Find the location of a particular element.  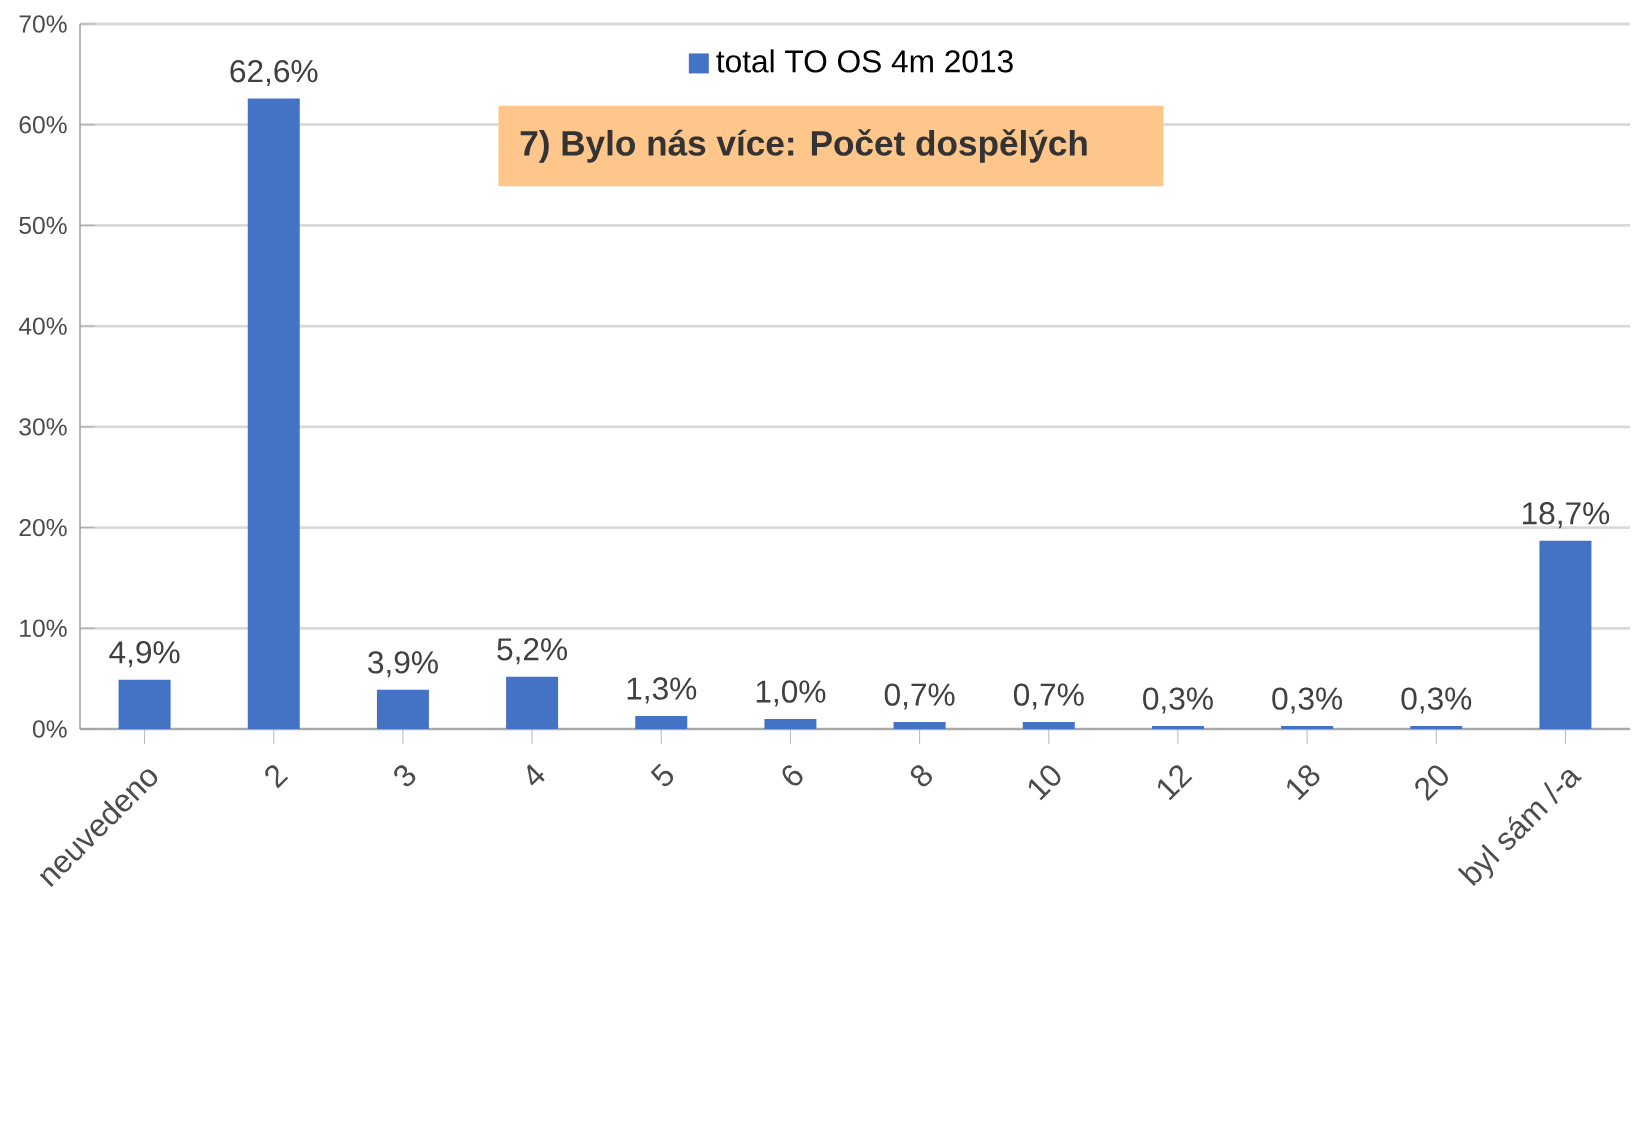

data-label: 4,9% is located at coordinates (144, 654).